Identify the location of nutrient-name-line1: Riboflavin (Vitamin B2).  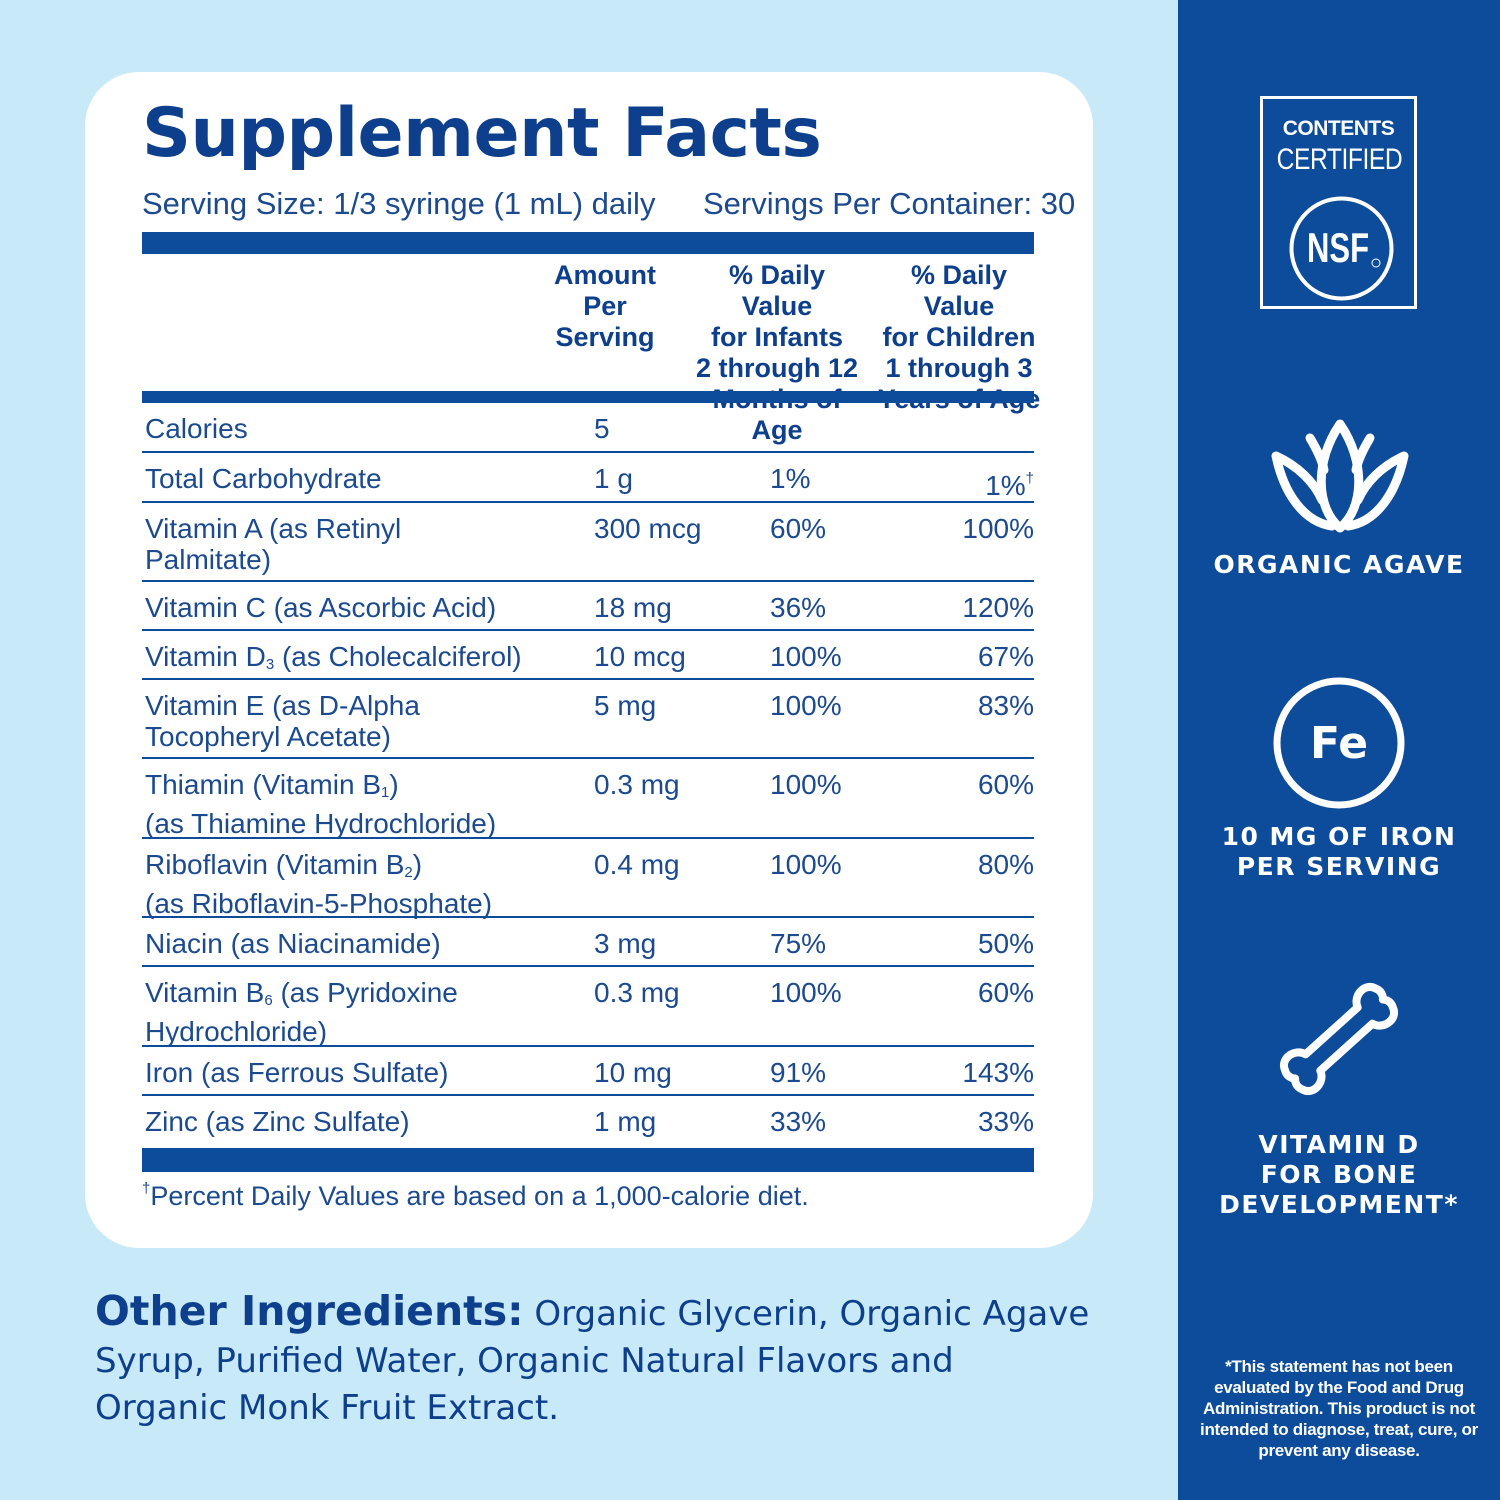
(355, 868).